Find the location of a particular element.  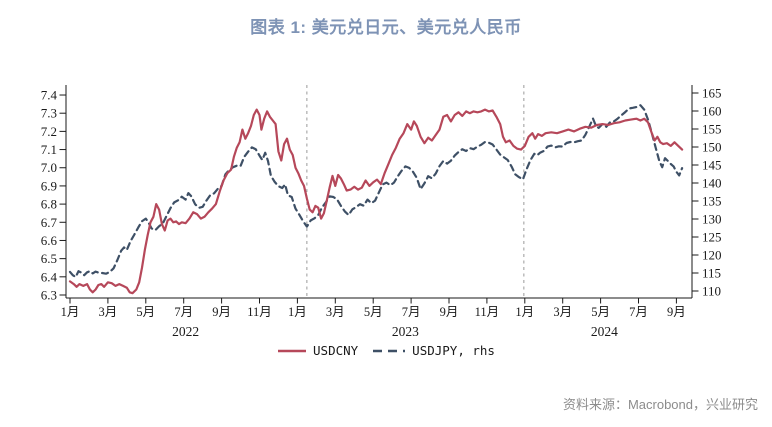

axis-tick-label: 110 is located at coordinates (711, 291).